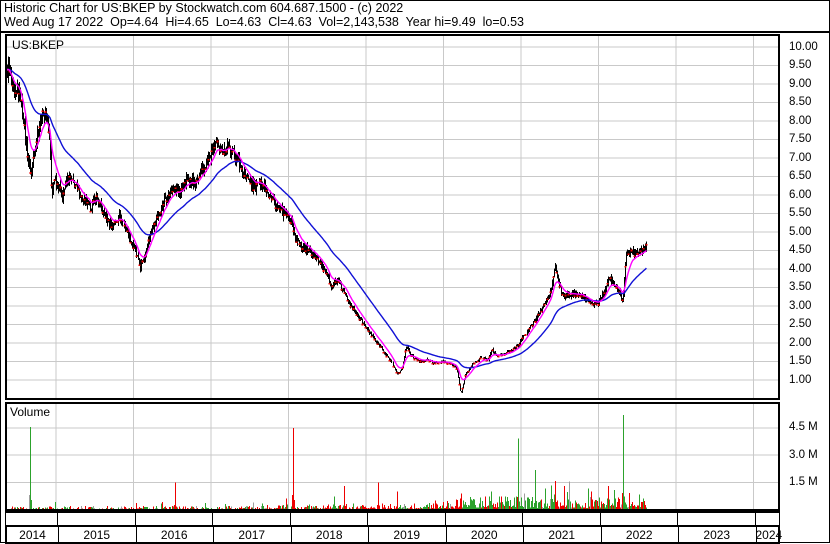 This screenshot has height=544, width=830. I want to click on price-axis-label: 4.50, so click(800, 250).